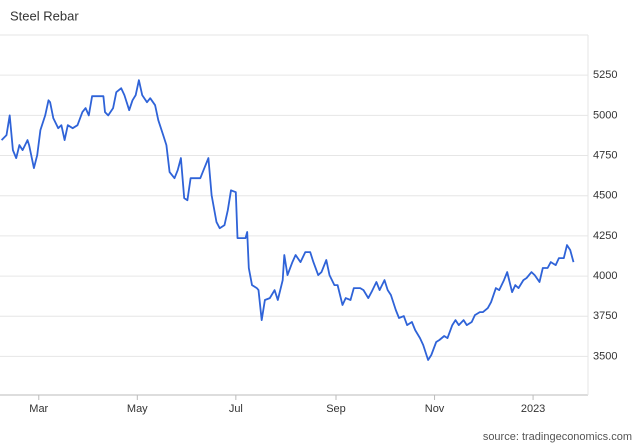  What do you see at coordinates (605, 196) in the screenshot?
I see `y-tick-label: 4500` at bounding box center [605, 196].